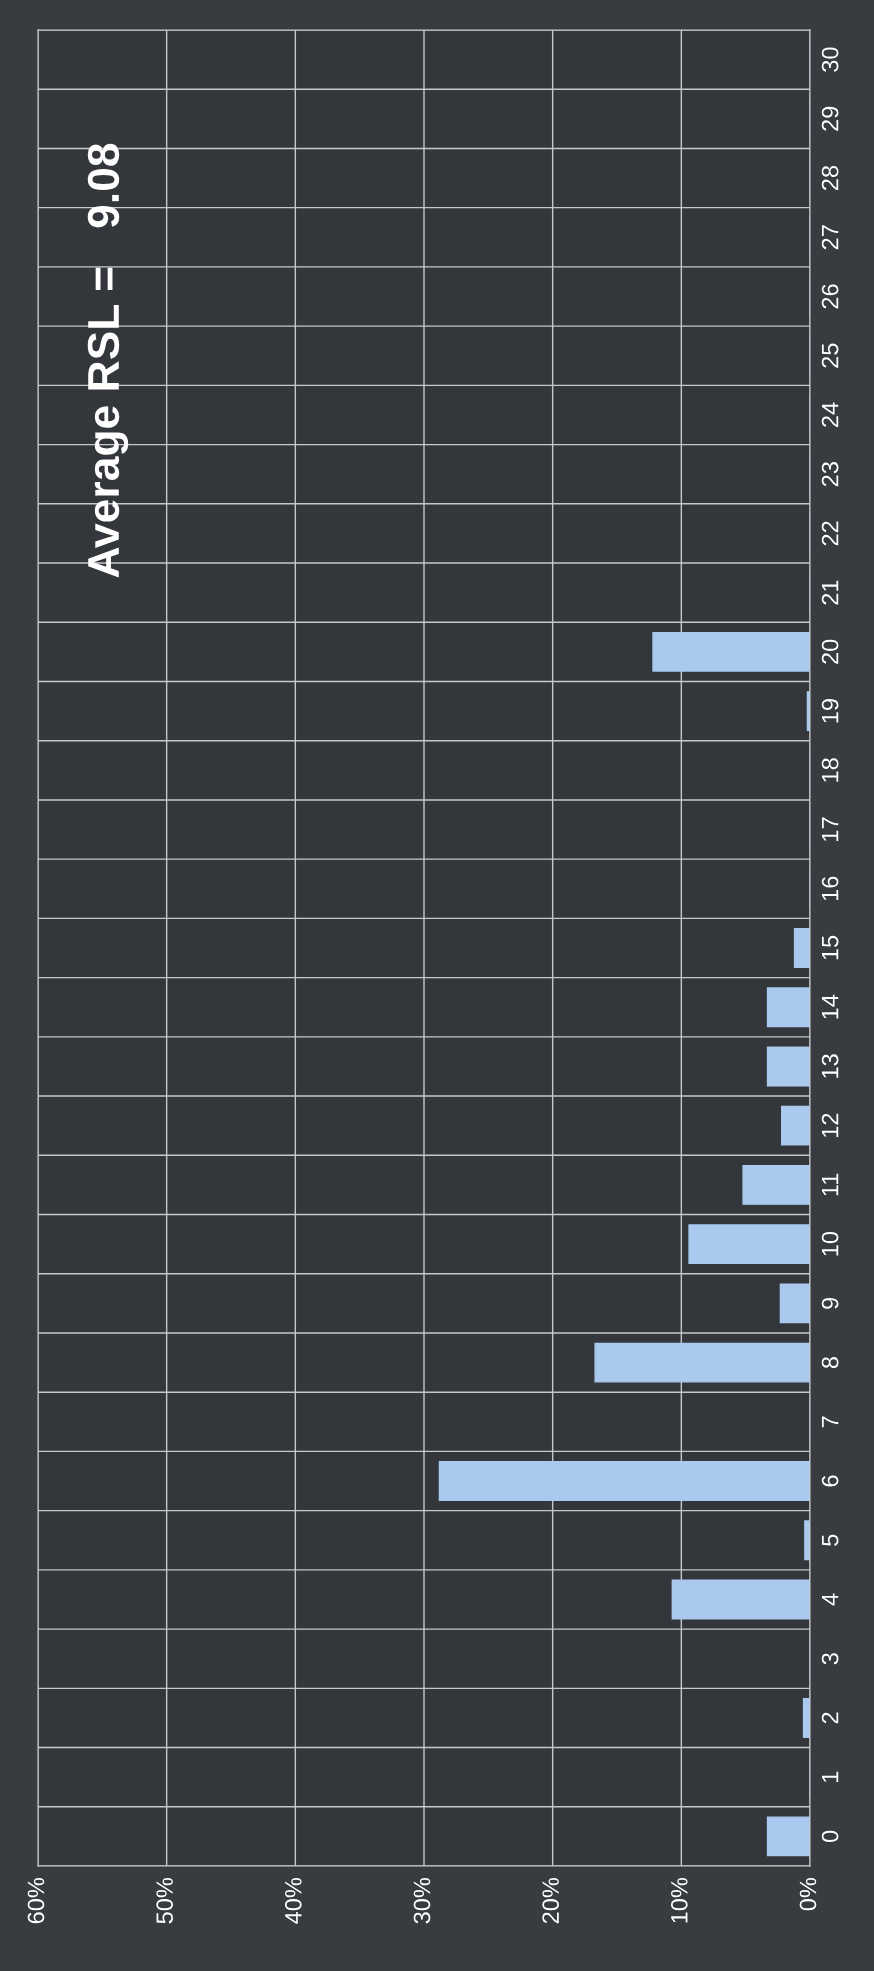 The height and width of the screenshot is (1971, 874). Describe the element at coordinates (830, 414) in the screenshot. I see `y-tick-label: 24` at that location.